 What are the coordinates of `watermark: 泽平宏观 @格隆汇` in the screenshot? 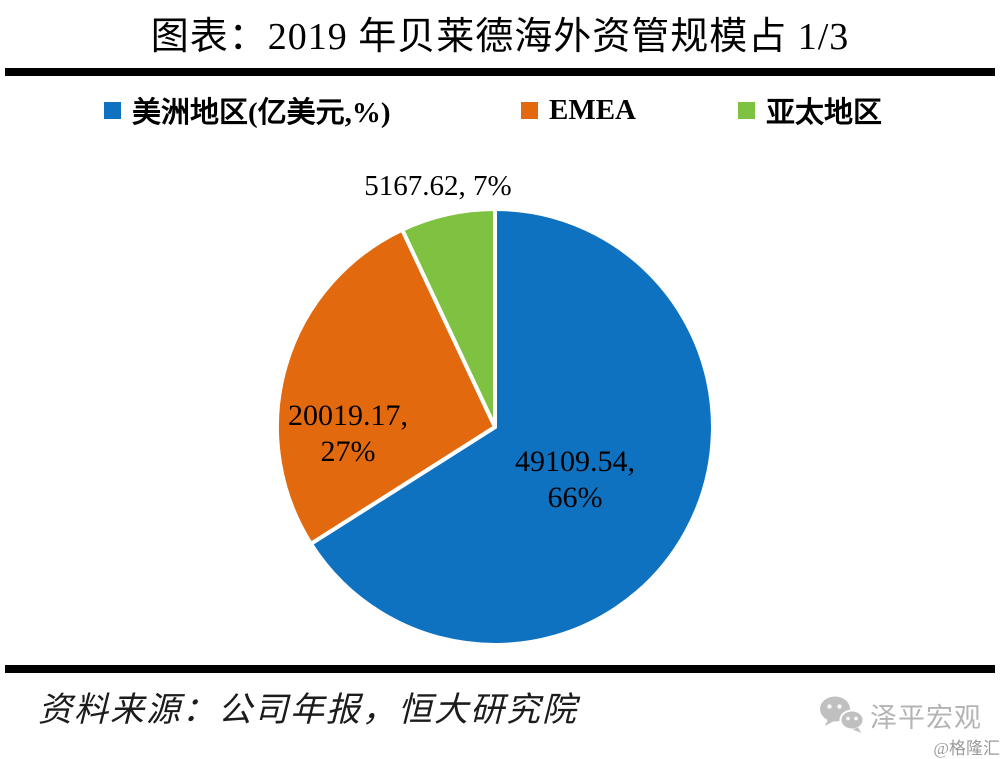 It's located at (909, 724).